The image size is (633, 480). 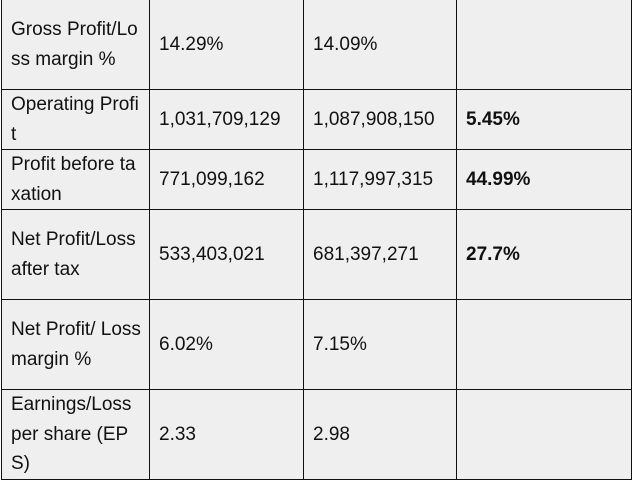 I want to click on previous-value: 771,099,162, so click(x=226, y=179).